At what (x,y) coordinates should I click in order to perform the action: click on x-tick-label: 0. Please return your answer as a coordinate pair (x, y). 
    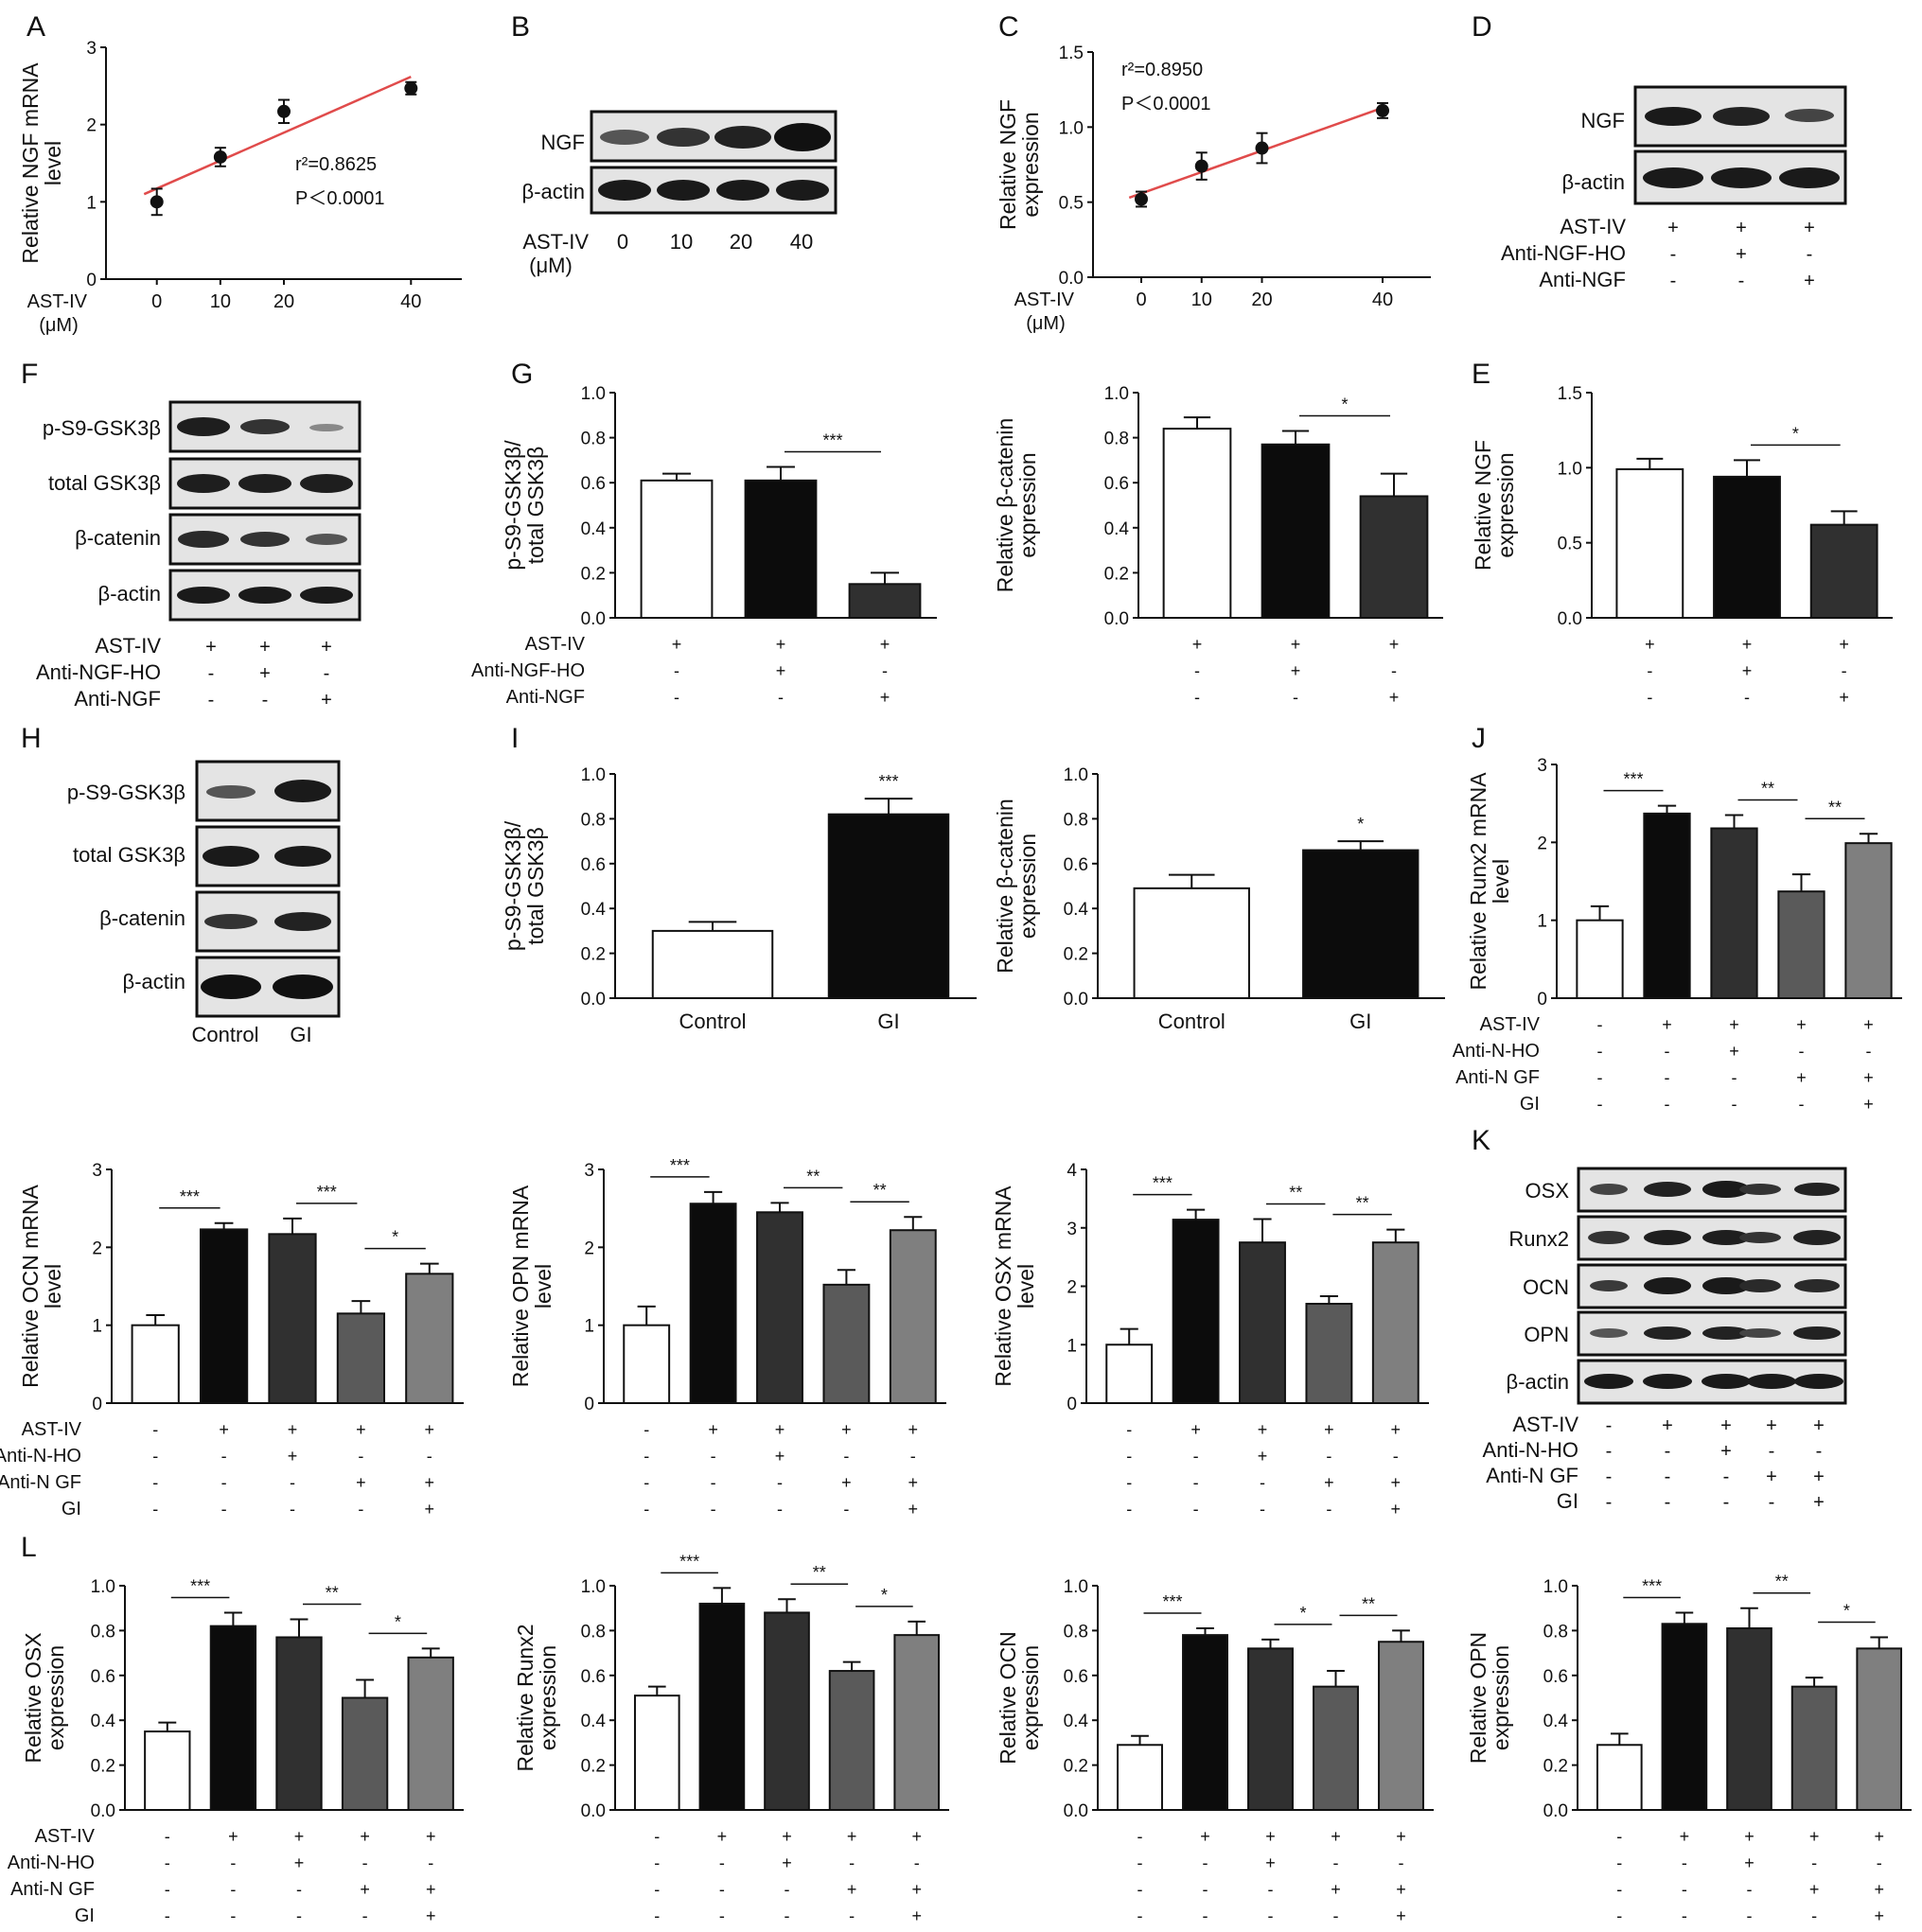
    Looking at the image, I should click on (157, 301).